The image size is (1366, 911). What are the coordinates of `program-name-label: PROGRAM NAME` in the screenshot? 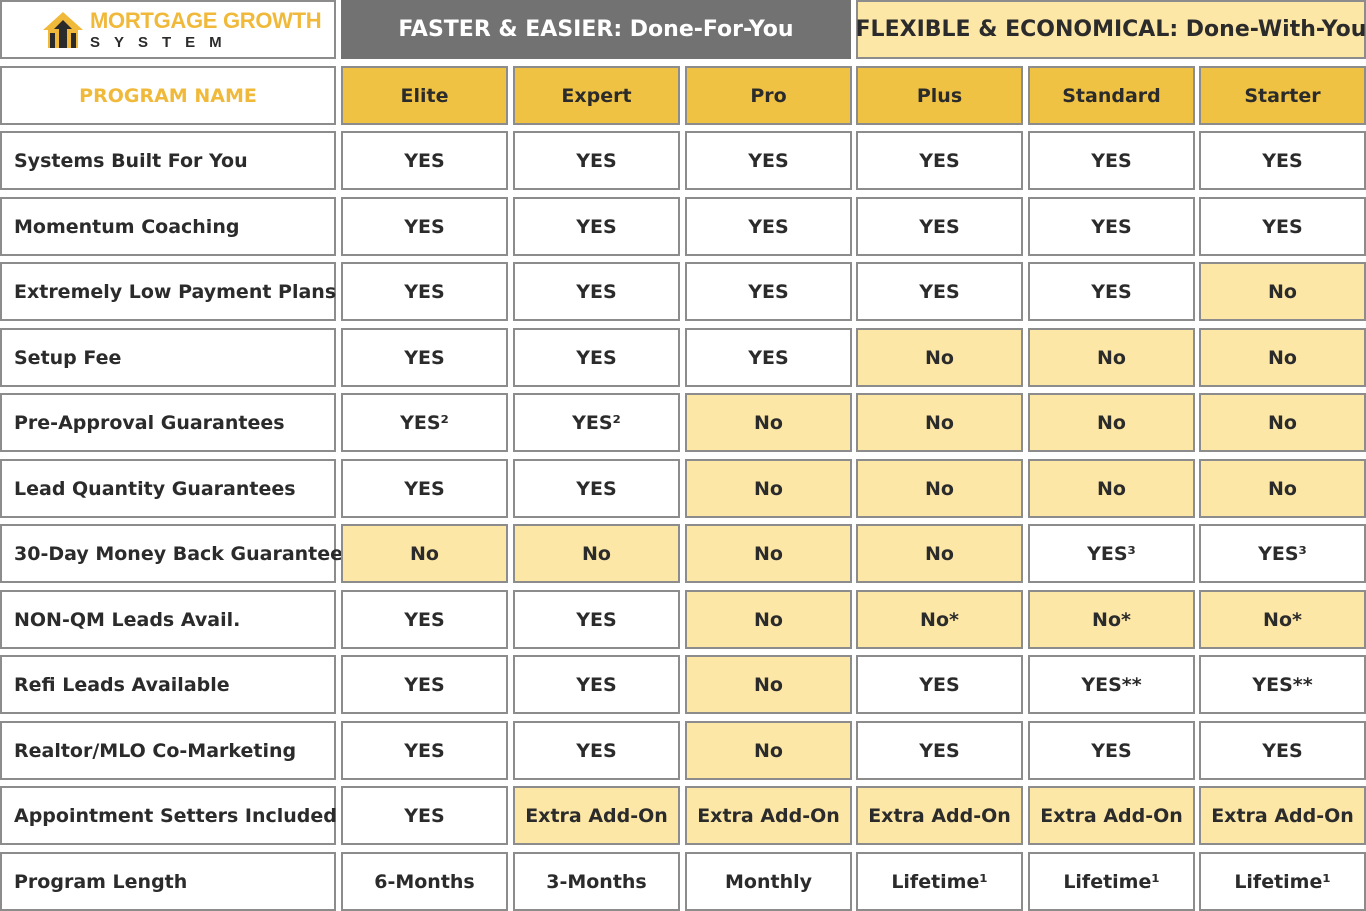 It's located at (168, 95).